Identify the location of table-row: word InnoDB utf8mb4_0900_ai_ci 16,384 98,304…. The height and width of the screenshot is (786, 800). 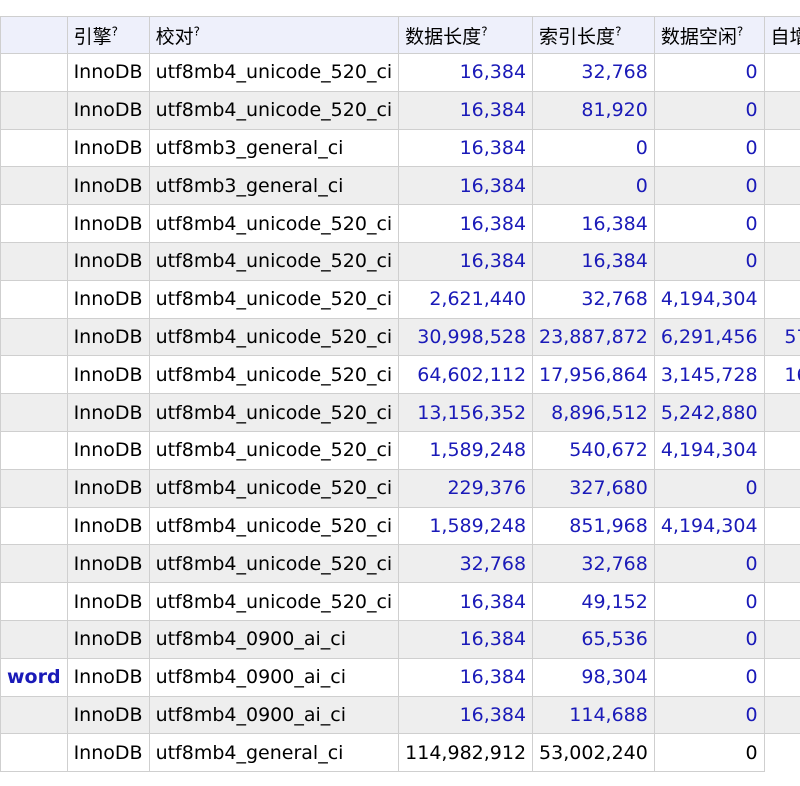
(400, 677).